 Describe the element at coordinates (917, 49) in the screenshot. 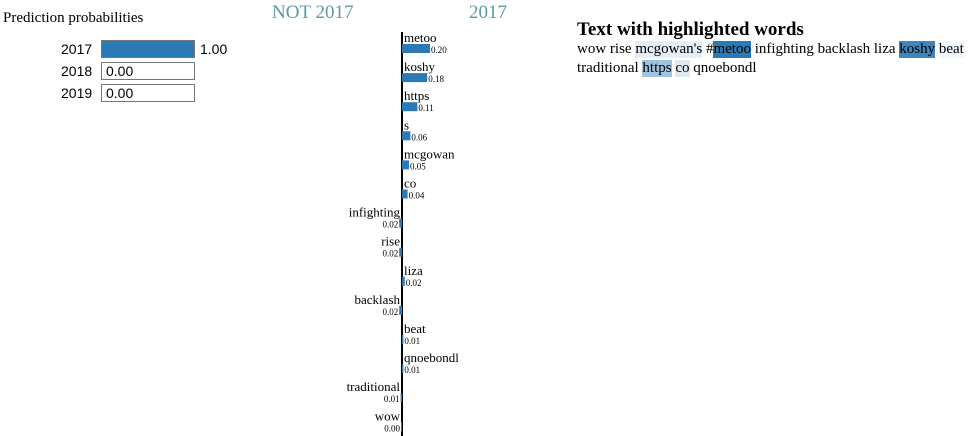

I see `highlighted-word: koshy` at that location.